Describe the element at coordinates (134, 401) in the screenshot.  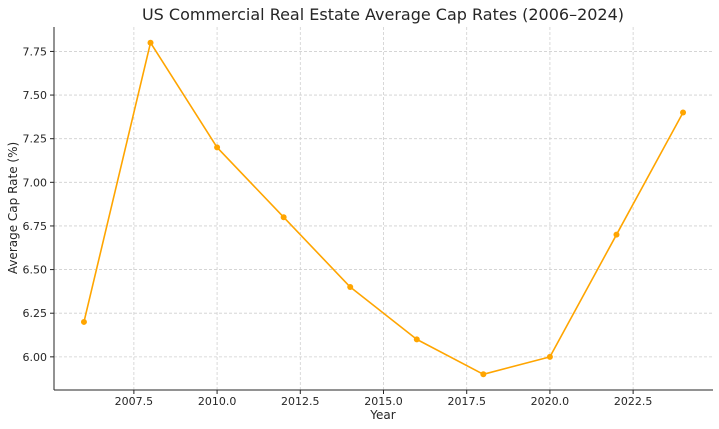
I see `x-tick-label: 2007.5` at that location.